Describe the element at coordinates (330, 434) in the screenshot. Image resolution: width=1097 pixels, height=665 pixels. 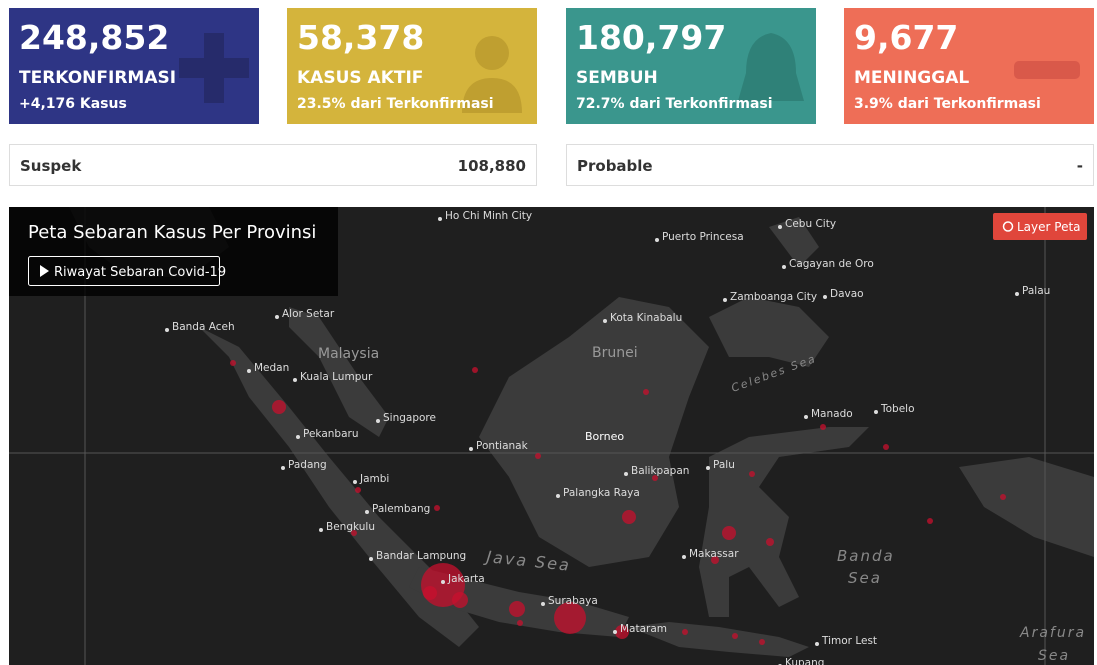
I see `place-label: Pekanbaru` at that location.